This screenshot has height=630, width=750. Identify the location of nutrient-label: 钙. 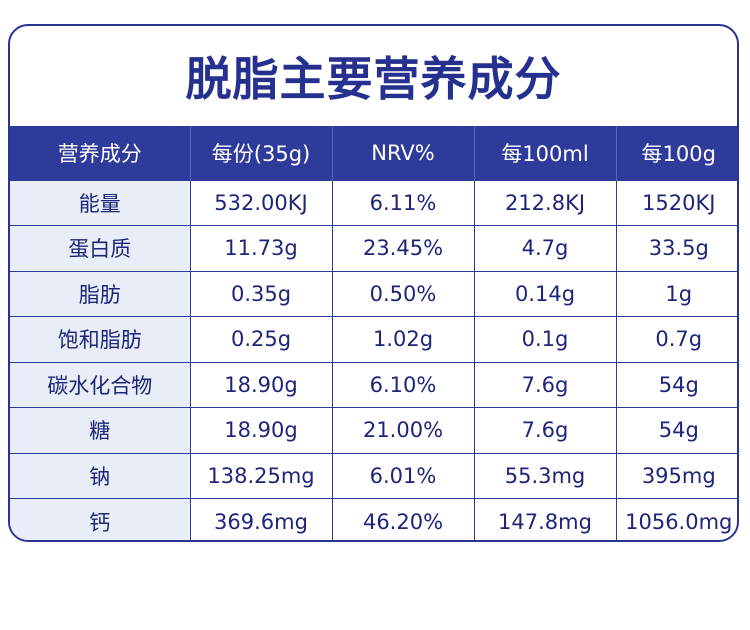
(100, 519).